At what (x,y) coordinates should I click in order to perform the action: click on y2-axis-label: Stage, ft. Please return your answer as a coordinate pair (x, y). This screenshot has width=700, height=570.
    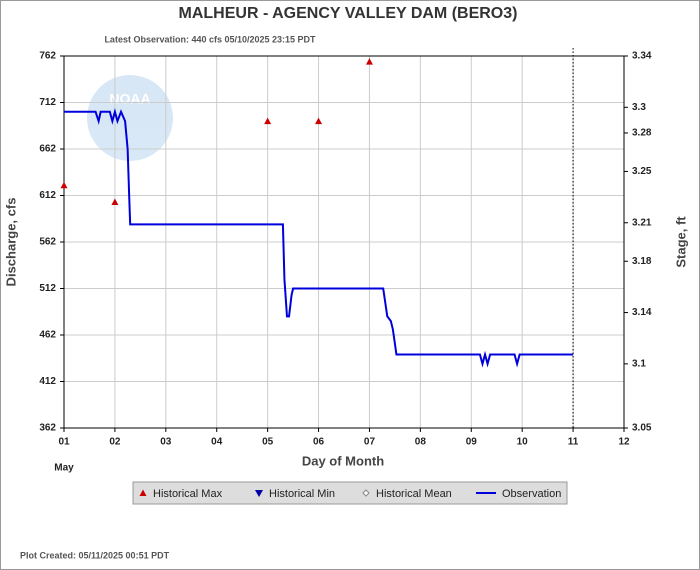
    Looking at the image, I should click on (680, 242).